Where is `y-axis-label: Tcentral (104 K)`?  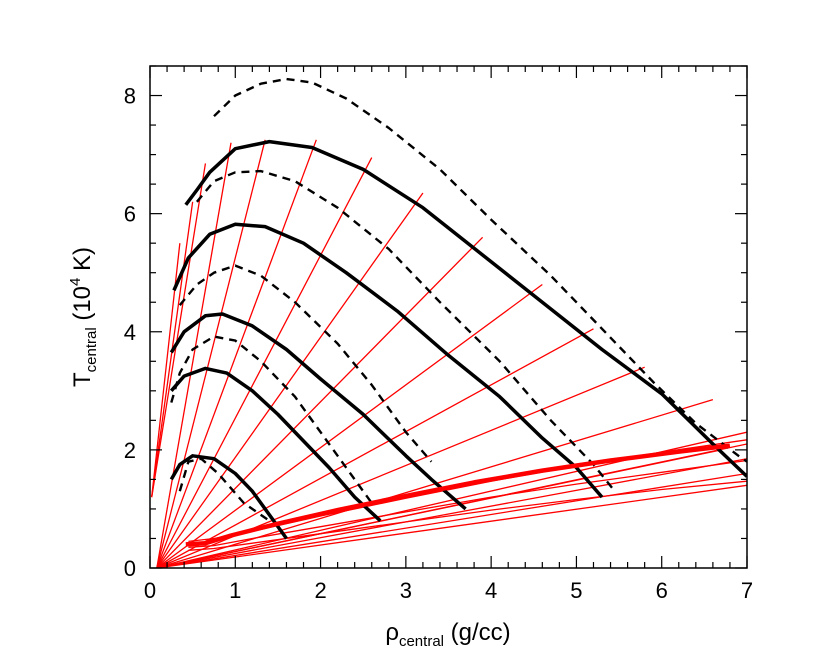
y-axis-label: Tcentral (104 K) is located at coordinates (83, 317).